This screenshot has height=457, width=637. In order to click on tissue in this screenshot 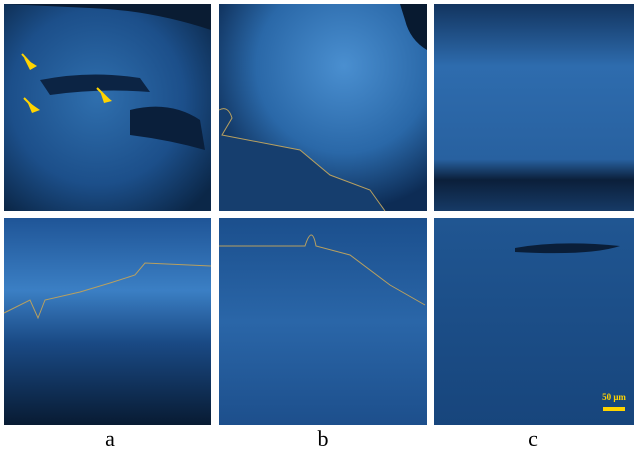, I will do `click(302, 159)`.